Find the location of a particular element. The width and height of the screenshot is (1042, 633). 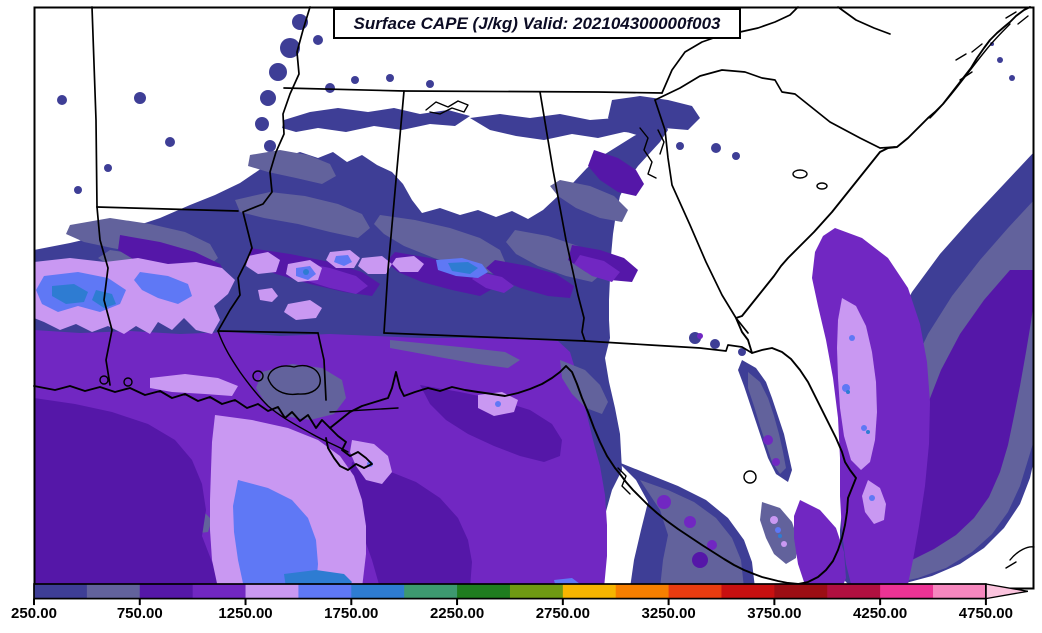

colorbar-tick-label: 1750.00 is located at coordinates (351, 613).